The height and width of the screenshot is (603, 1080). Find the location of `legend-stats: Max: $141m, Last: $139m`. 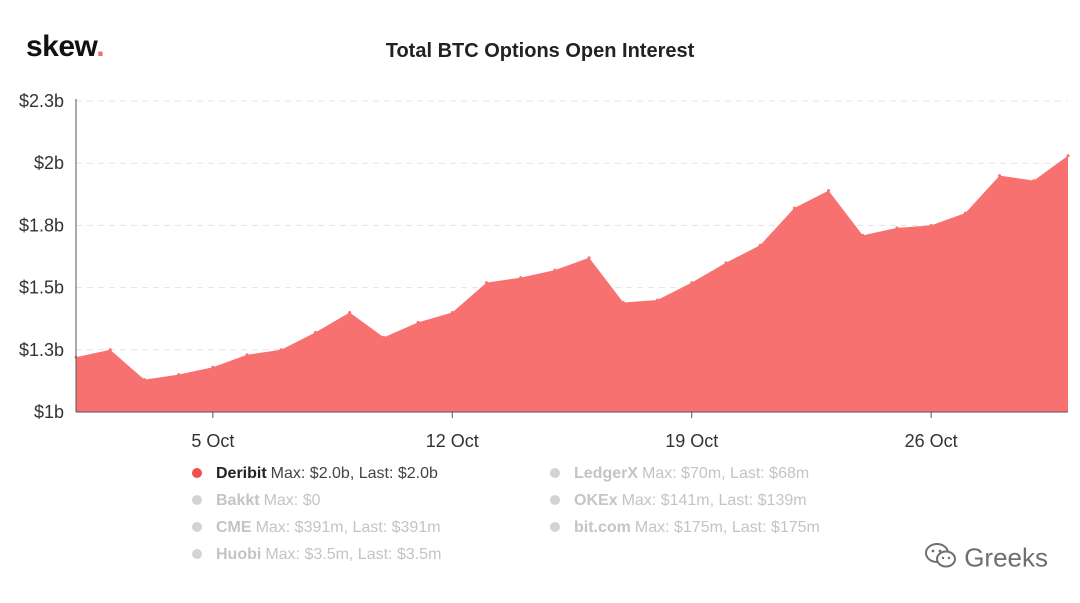

legend-stats: Max: $141m, Last: $139m is located at coordinates (714, 500).